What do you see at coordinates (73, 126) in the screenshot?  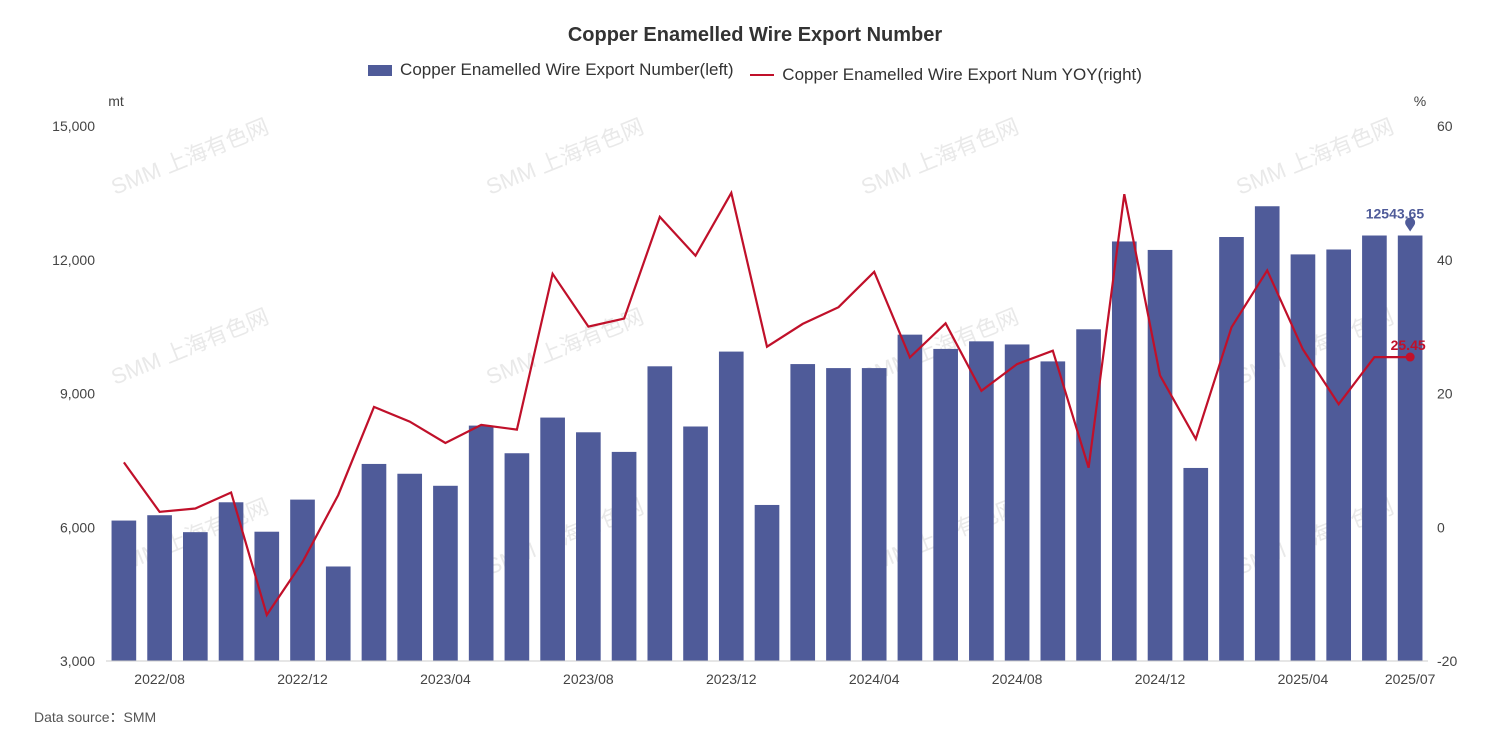 I see `left-tick-label: 15,000` at bounding box center [73, 126].